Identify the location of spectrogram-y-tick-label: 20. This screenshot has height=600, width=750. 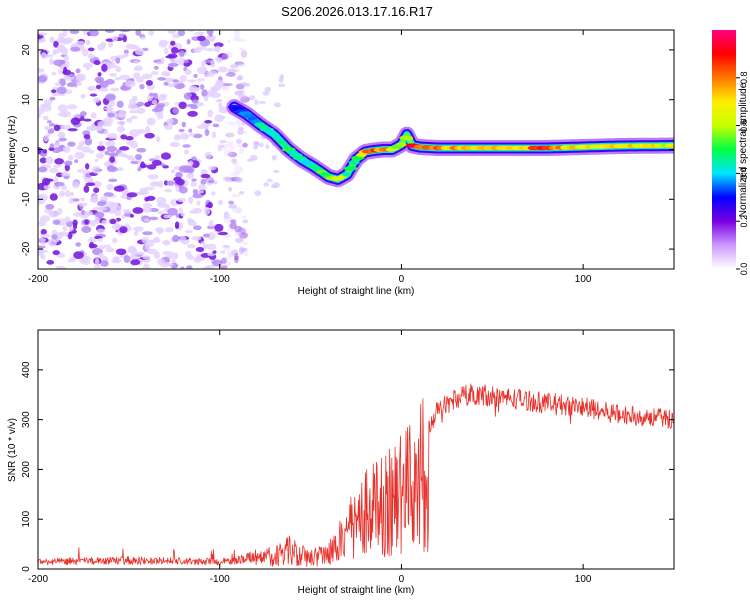
(26, 50).